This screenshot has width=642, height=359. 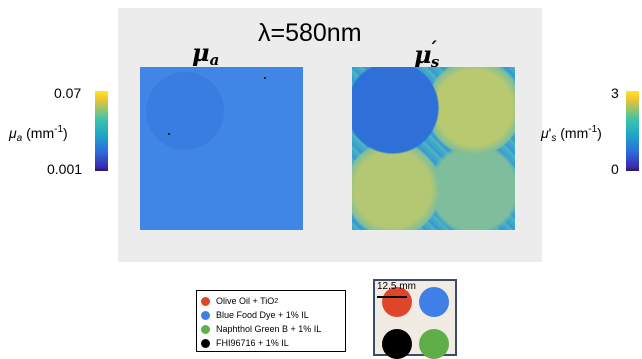 I want to click on colorbar-left-label: μa (mm-1), so click(x=38, y=134).